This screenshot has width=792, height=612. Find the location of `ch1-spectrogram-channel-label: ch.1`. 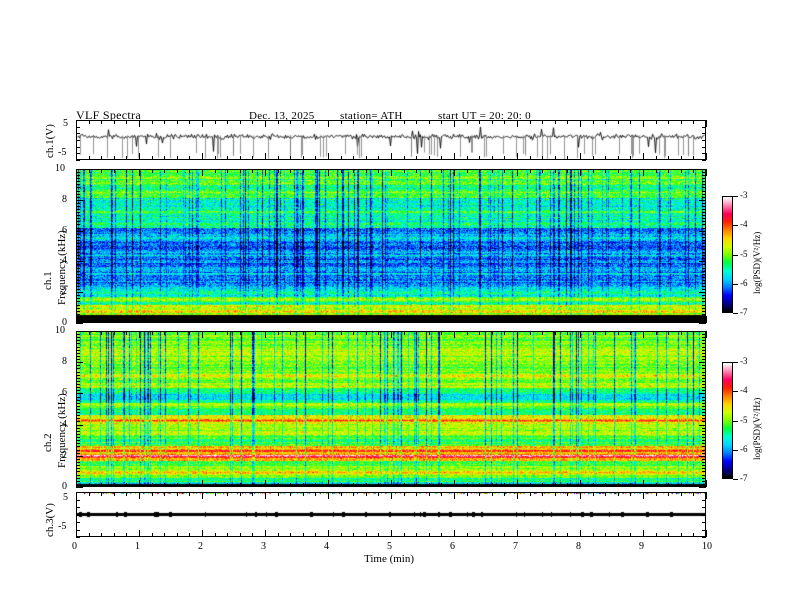

ch1-spectrogram-channel-label: ch.1 is located at coordinates (48, 280).